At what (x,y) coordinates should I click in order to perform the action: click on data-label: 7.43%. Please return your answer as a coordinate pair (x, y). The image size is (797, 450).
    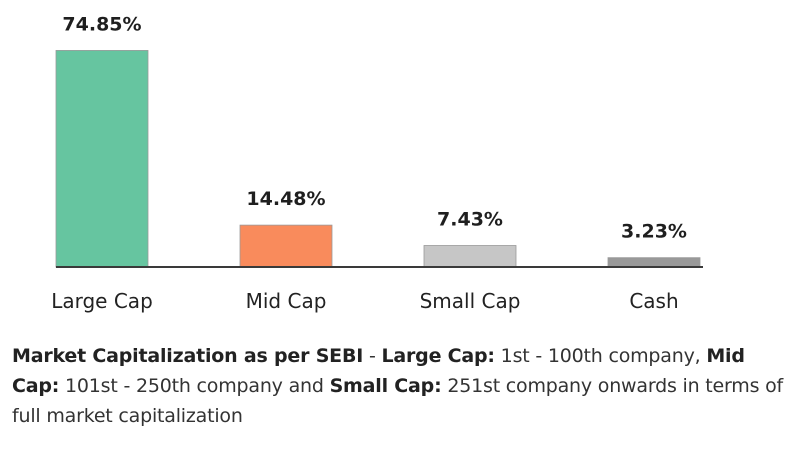
    Looking at the image, I should click on (470, 220).